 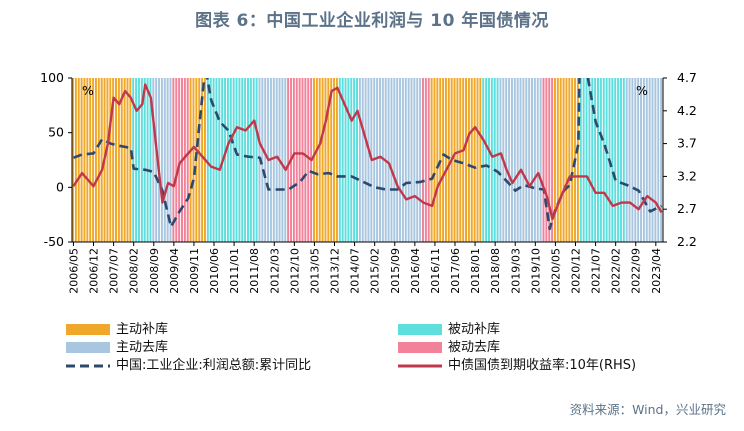 I want to click on legend-swatch-passive-destock, so click(x=420, y=347).